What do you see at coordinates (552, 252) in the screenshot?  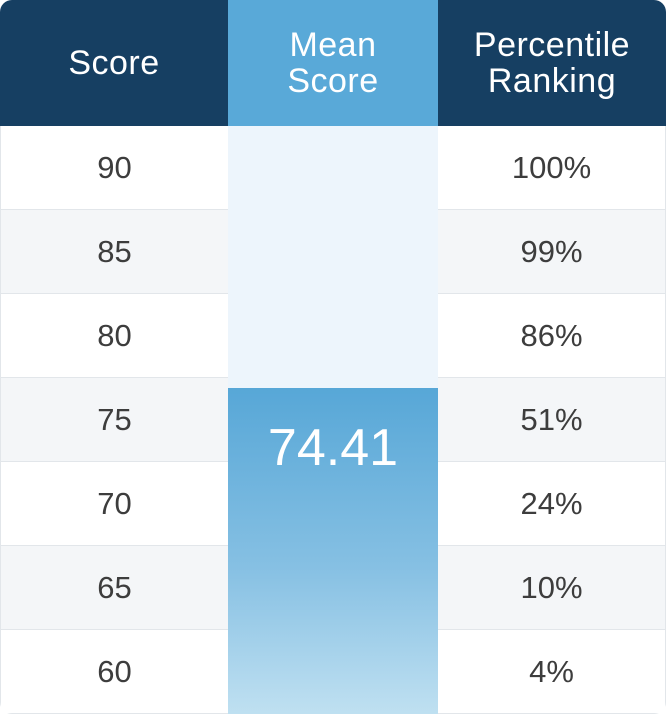 I see `percentile-cell: 99%` at bounding box center [552, 252].